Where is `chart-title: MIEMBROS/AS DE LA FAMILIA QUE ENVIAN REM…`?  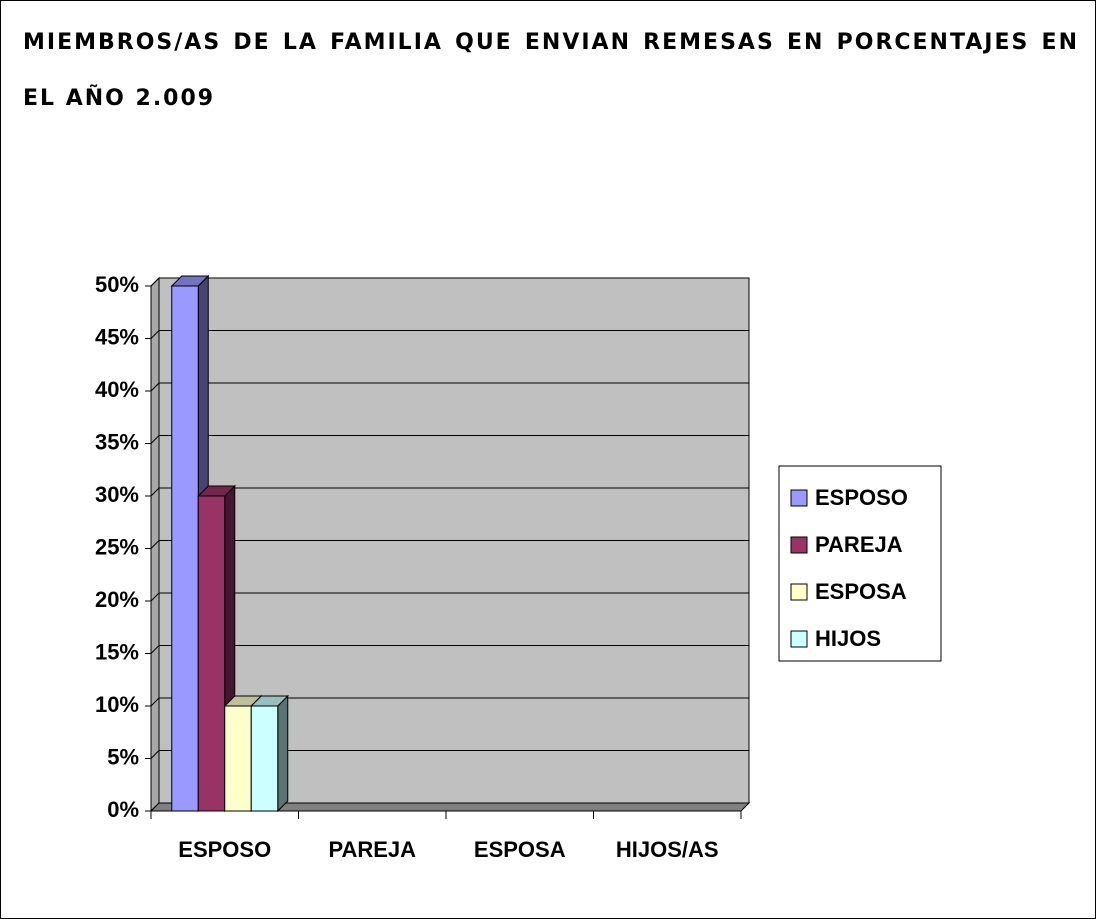
chart-title: MIEMBROS/AS DE LA FAMILIA QUE ENVIAN REM… is located at coordinates (551, 70).